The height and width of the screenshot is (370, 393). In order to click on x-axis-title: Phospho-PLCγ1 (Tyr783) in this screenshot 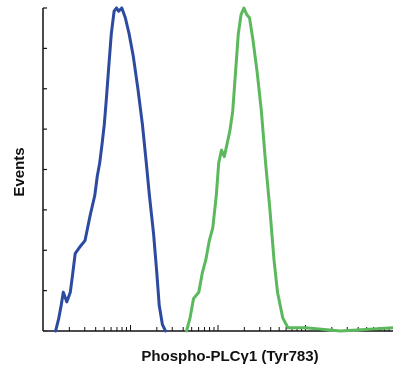, I will do `click(229, 356)`.